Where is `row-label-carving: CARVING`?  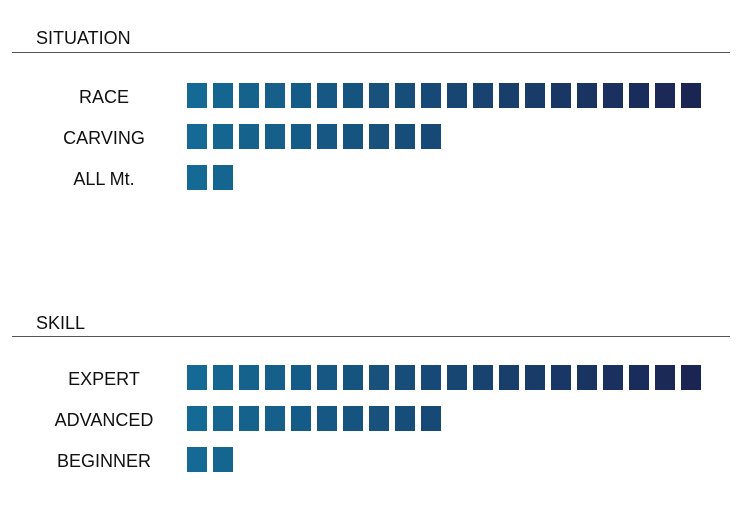
row-label-carving: CARVING is located at coordinates (104, 138).